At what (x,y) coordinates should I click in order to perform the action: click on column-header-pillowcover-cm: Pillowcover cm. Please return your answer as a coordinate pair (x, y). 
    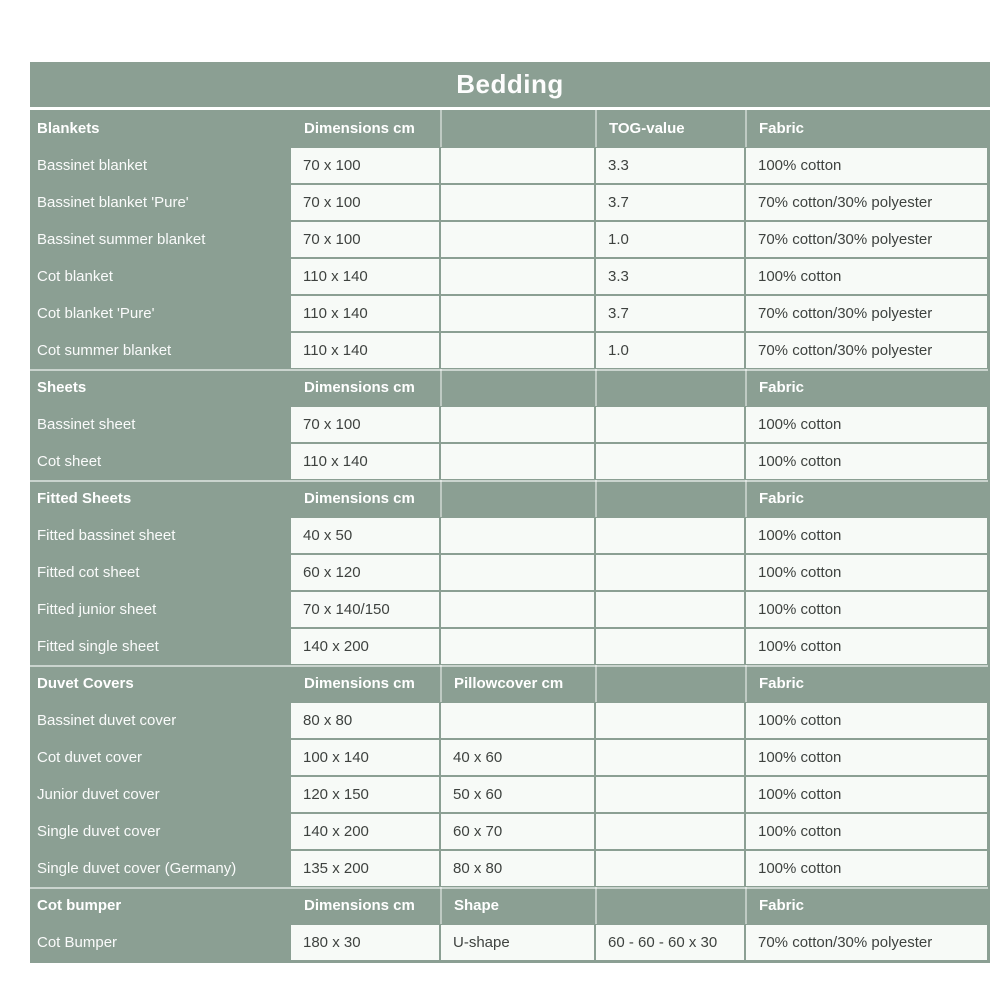
    Looking at the image, I should click on (517, 683).